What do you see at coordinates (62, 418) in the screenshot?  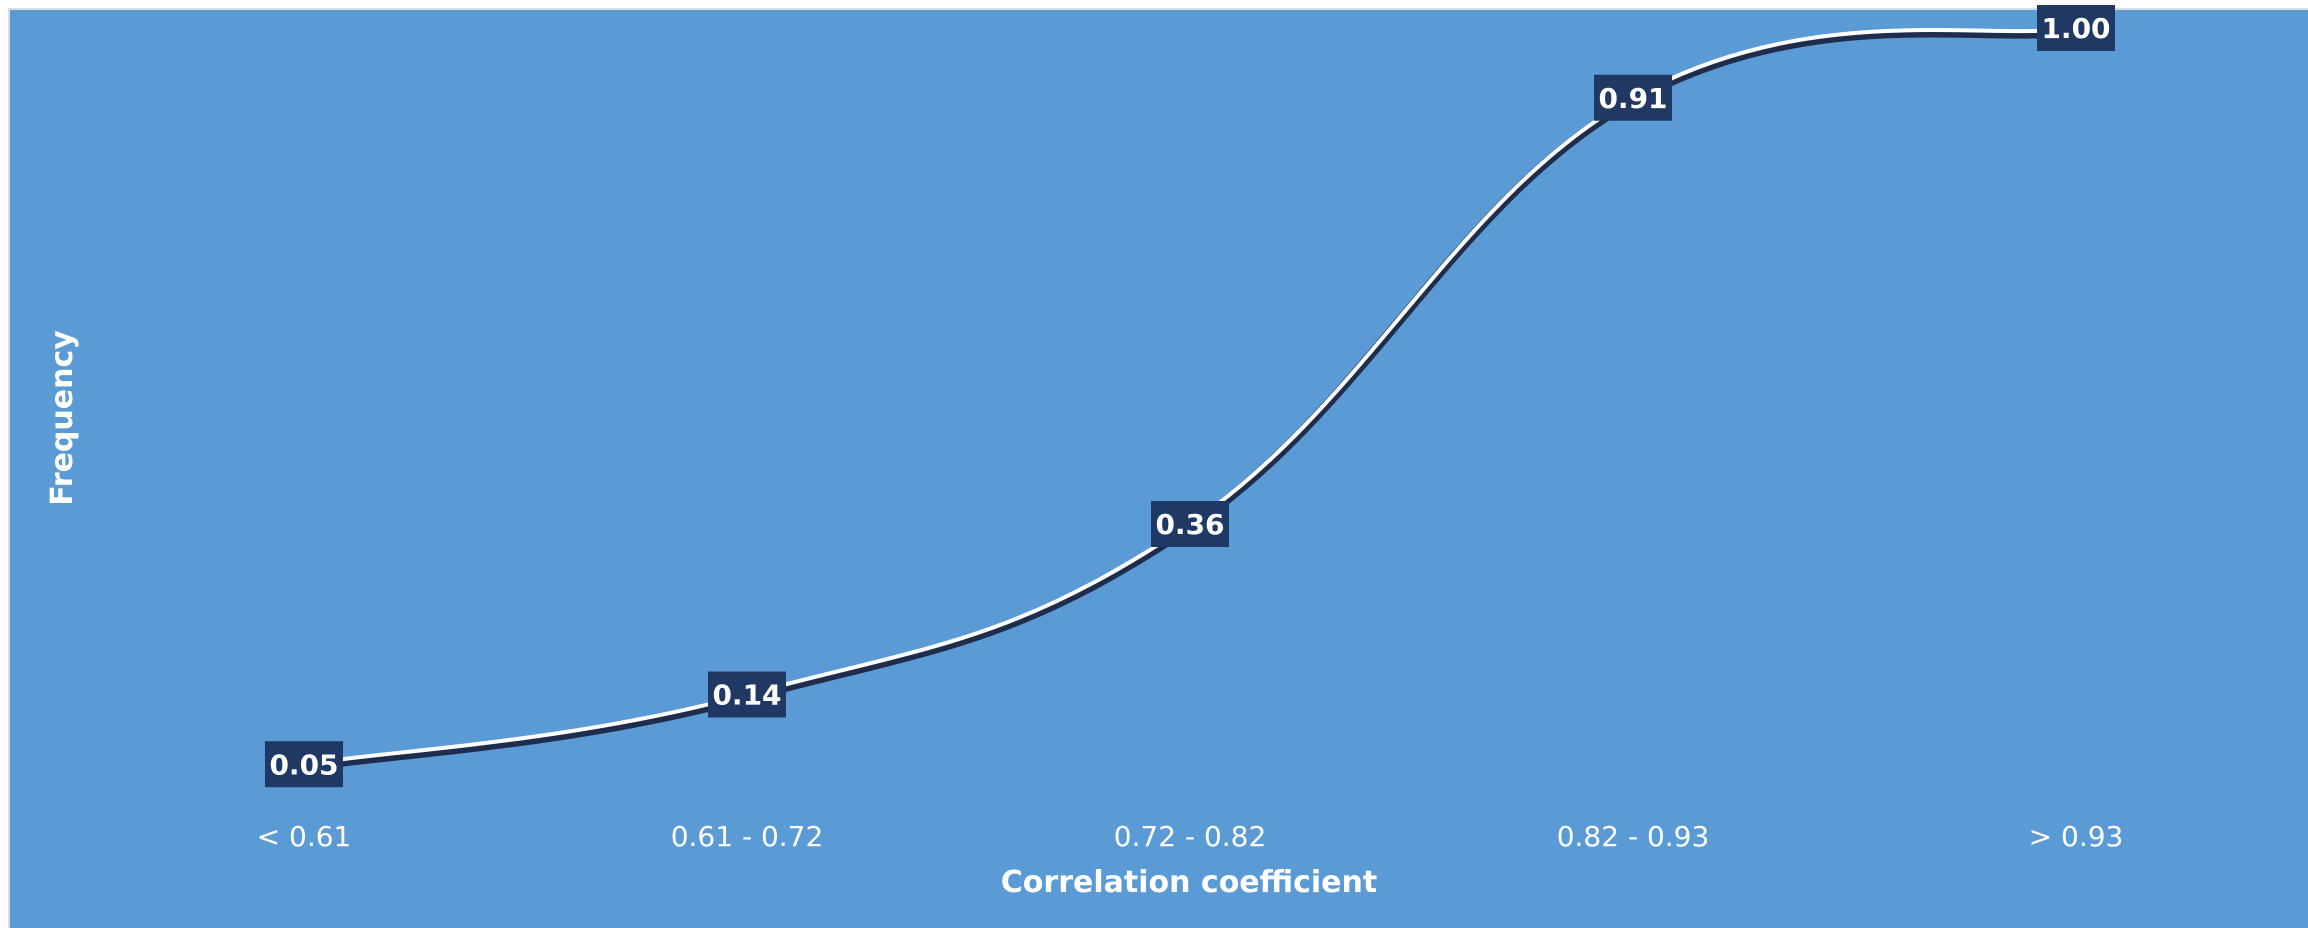 I see `y-axis-title: Frequency` at bounding box center [62, 418].